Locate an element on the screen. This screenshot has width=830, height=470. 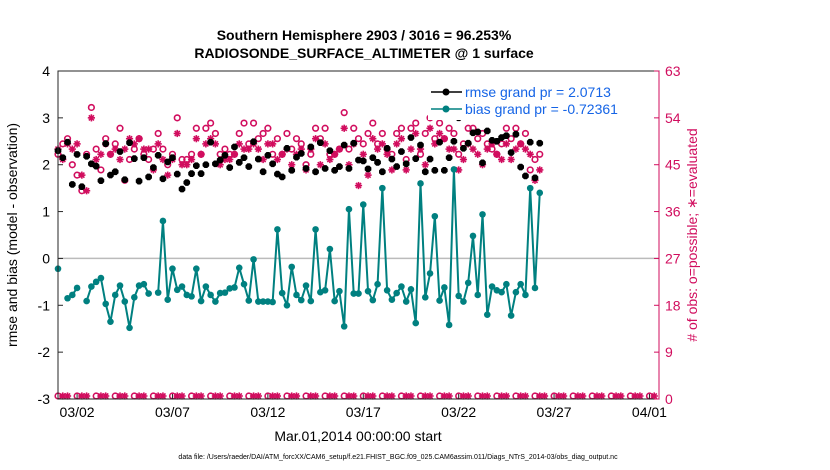
right-tick-label: 0 is located at coordinates (669, 399).